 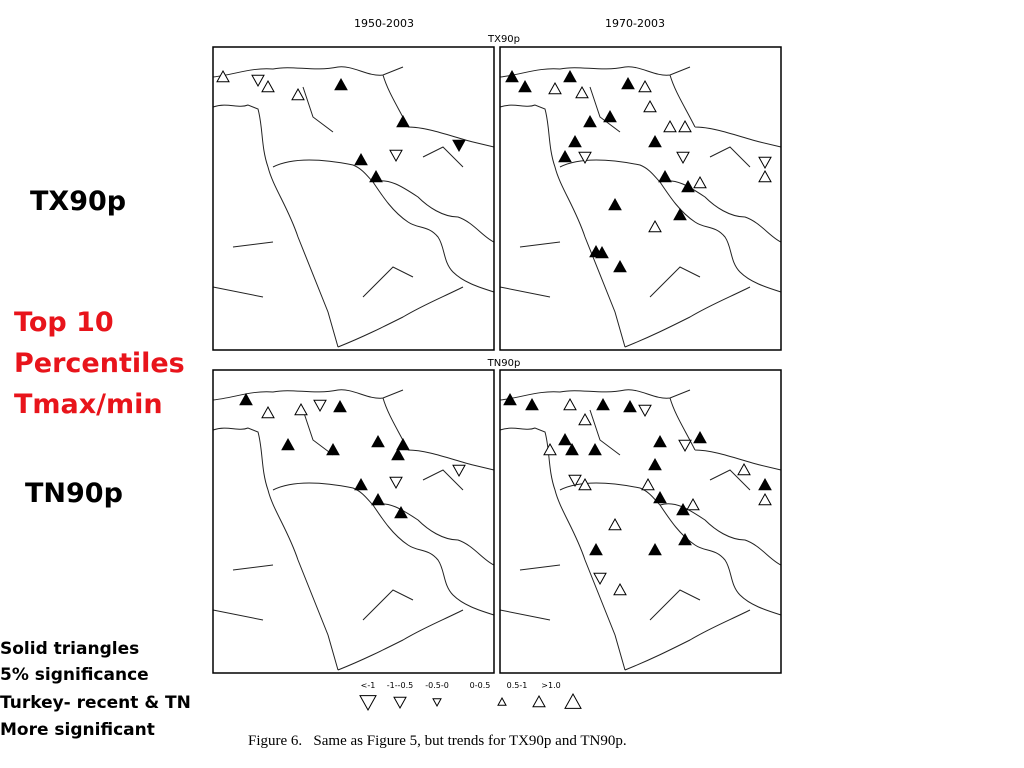 I want to click on legend-label: -1--0.5, so click(x=400, y=685).